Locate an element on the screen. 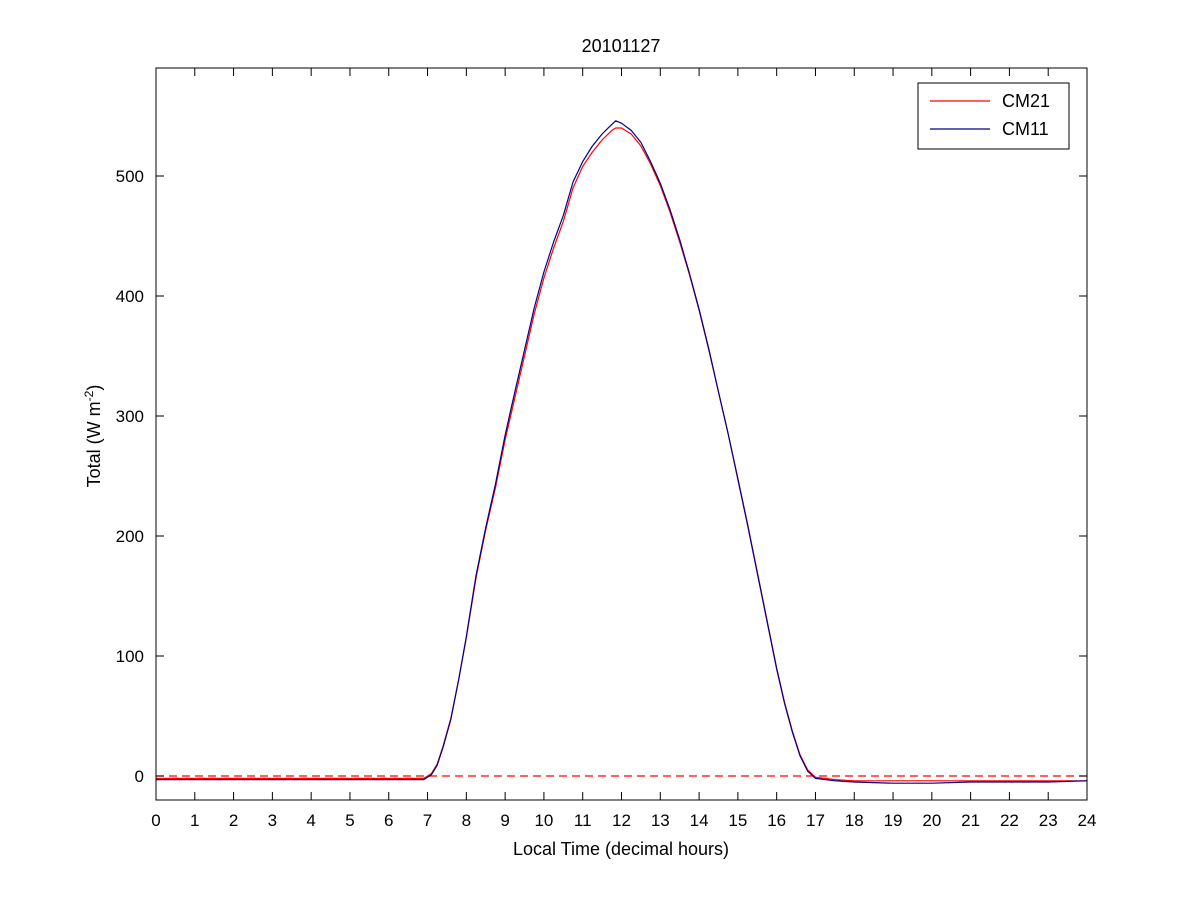 The width and height of the screenshot is (1201, 900). x-tick-label: 7 is located at coordinates (427, 820).